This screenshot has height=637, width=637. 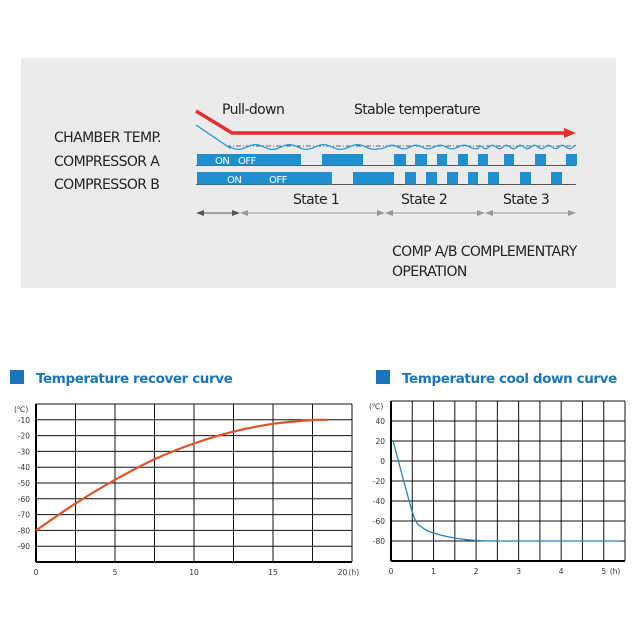 What do you see at coordinates (518, 571) in the screenshot?
I see `x-tick-label: 3` at bounding box center [518, 571].